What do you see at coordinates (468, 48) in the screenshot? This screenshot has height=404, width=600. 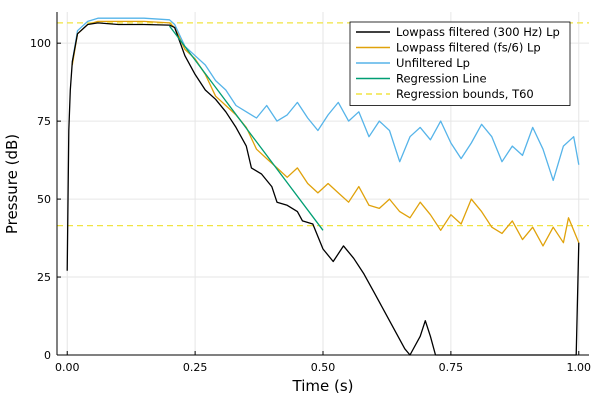 I see `legend-label: Lowpass filtered (fs/6) Lp` at bounding box center [468, 48].